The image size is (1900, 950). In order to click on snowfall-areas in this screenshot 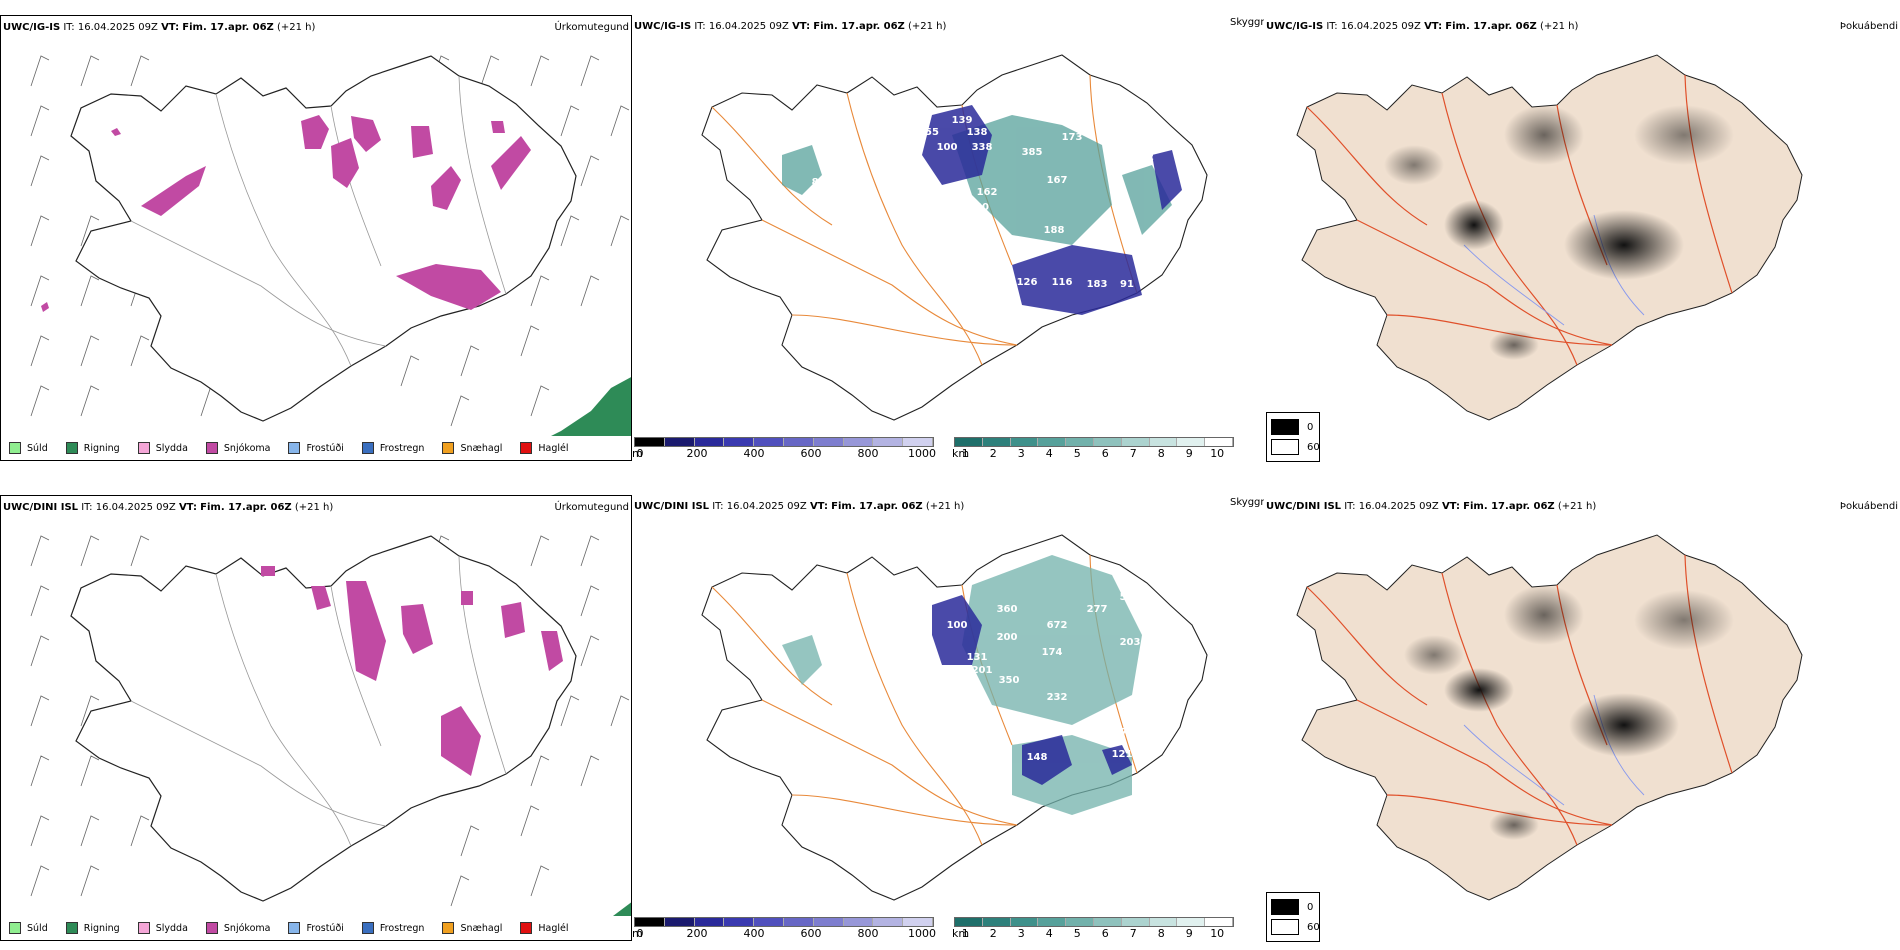, I will do `click(286, 213)`.